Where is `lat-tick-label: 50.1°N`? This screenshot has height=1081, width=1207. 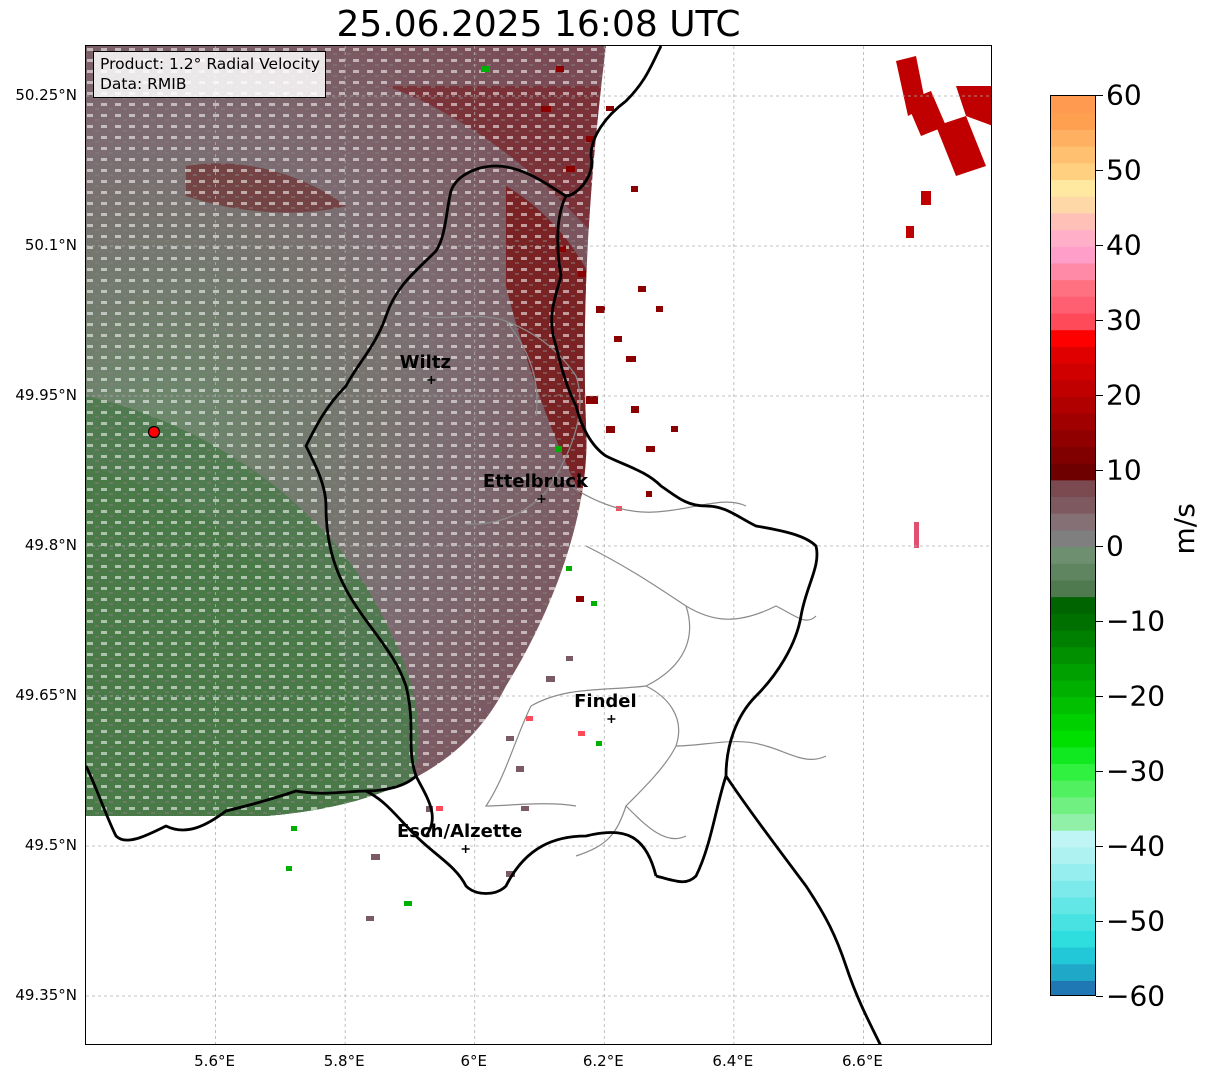
lat-tick-label: 50.1°N is located at coordinates (50, 245).